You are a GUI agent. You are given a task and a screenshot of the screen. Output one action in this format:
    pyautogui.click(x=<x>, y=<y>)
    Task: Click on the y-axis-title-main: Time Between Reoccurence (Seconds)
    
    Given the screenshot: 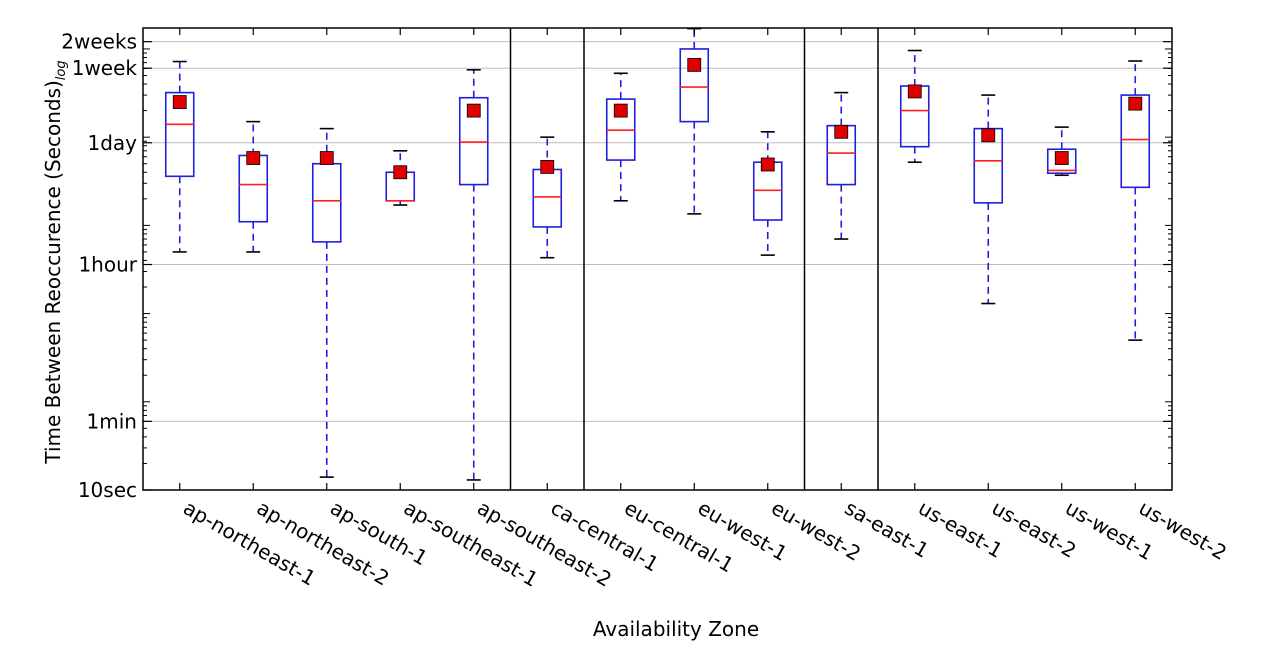 What is the action you would take?
    pyautogui.click(x=53, y=272)
    